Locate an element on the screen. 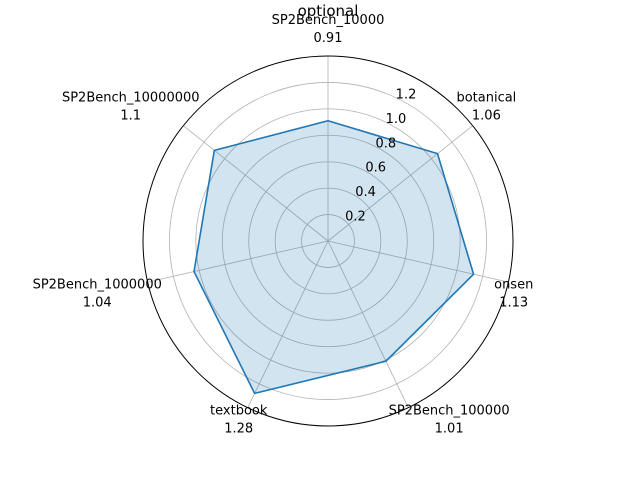 This screenshot has height=485, width=640. value-label: 1.06 is located at coordinates (486, 115).